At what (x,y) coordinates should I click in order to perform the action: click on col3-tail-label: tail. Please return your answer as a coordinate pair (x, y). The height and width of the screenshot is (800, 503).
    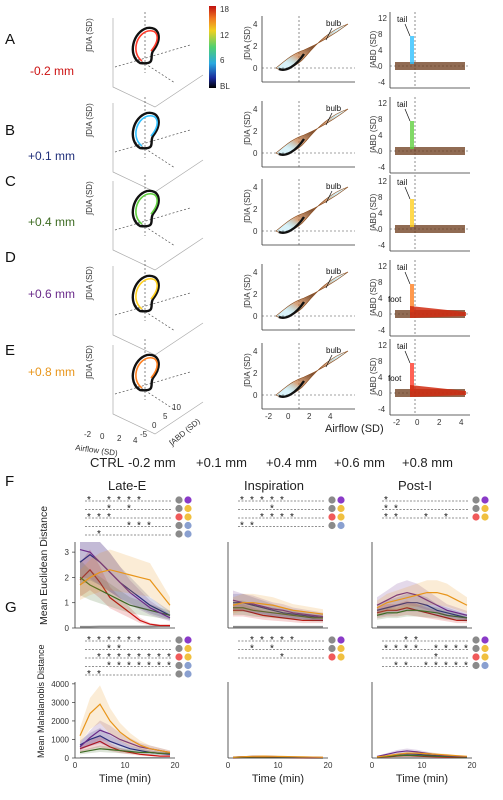
    Looking at the image, I should click on (402, 182).